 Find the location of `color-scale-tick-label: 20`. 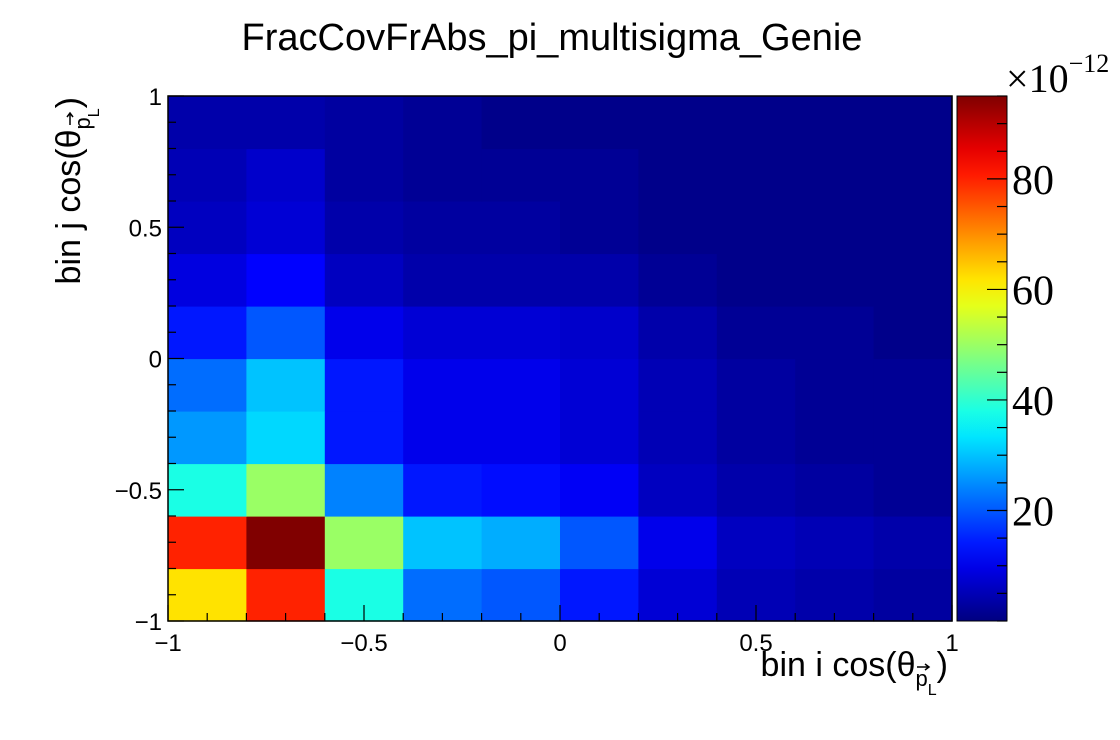

color-scale-tick-label: 20 is located at coordinates (1033, 512).